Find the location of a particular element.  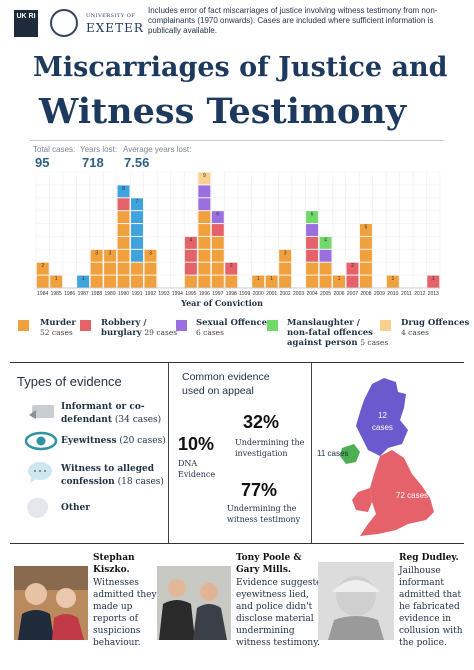

legend-swatch-robbery is located at coordinates (85, 325).